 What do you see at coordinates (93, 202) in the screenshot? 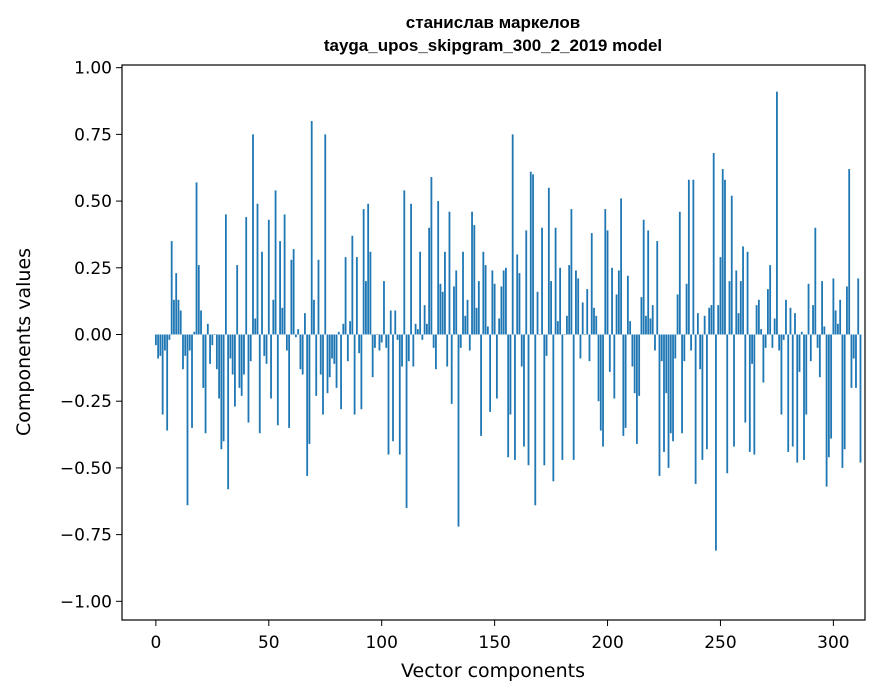
I see `y-tick-label: 0.50` at bounding box center [93, 202].